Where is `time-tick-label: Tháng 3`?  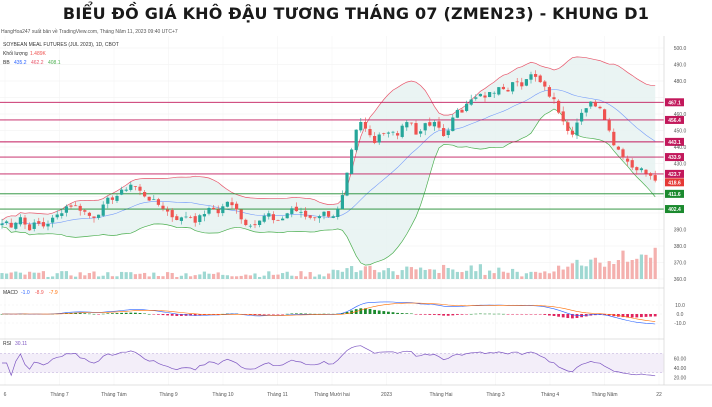
time-tick-label: Tháng 3 is located at coordinates (495, 395).